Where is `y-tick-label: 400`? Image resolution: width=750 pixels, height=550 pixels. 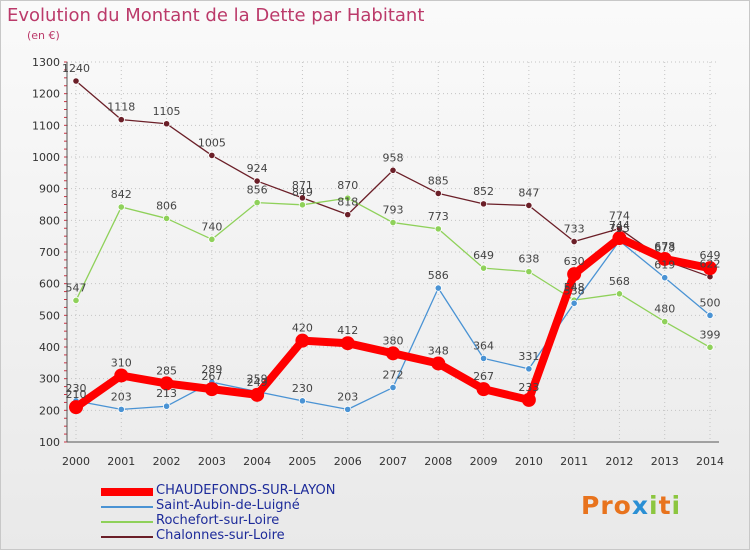 y-tick-label: 400 is located at coordinates (49, 347).